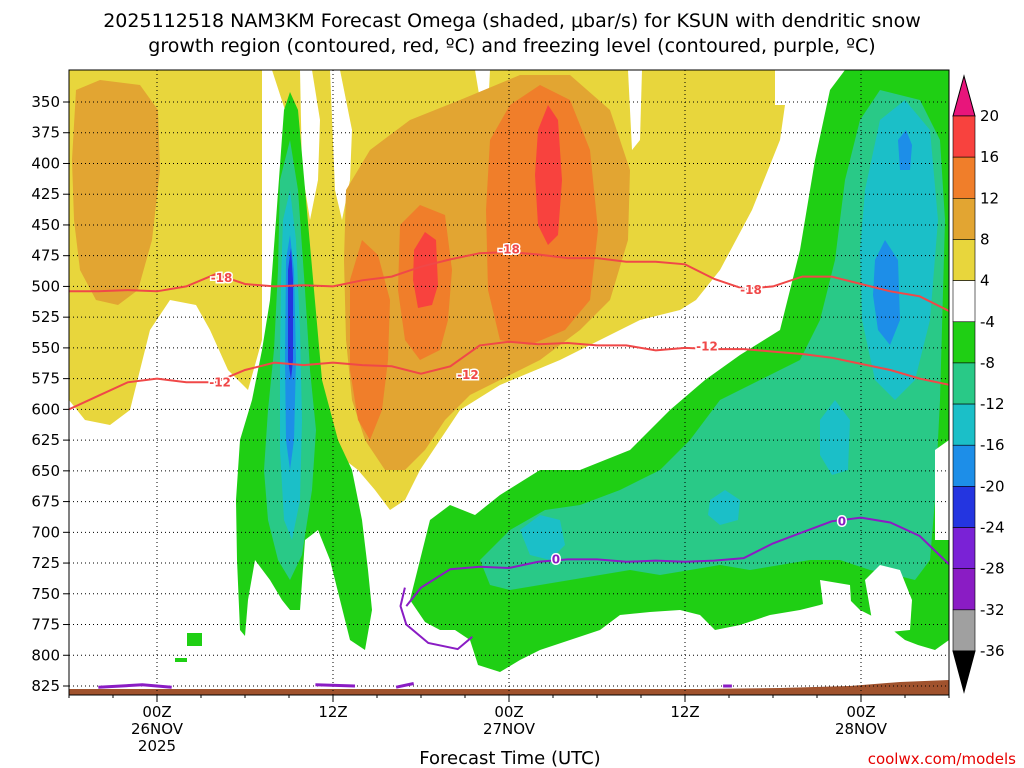  I want to click on y-tick-label: 725, so click(45, 563).